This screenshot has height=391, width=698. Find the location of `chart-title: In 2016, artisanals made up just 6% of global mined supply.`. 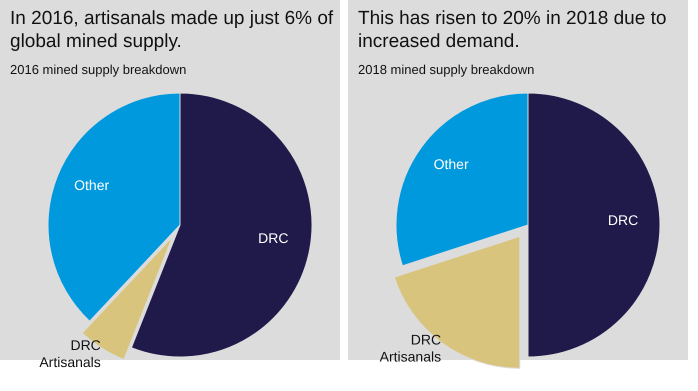

chart-title: In 2016, artisanals made up just 6% of global mined supply. is located at coordinates (172, 30).